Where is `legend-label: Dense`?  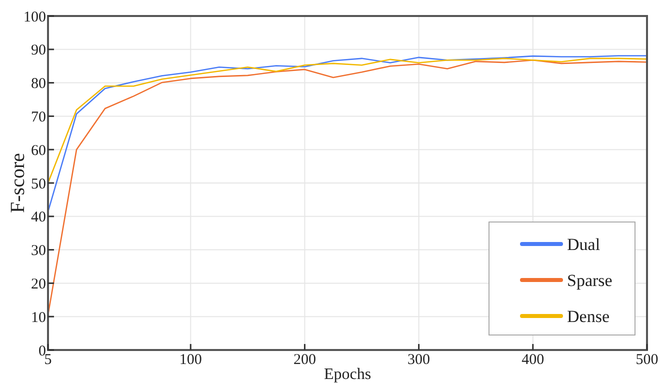 legend-label: Dense is located at coordinates (588, 316).